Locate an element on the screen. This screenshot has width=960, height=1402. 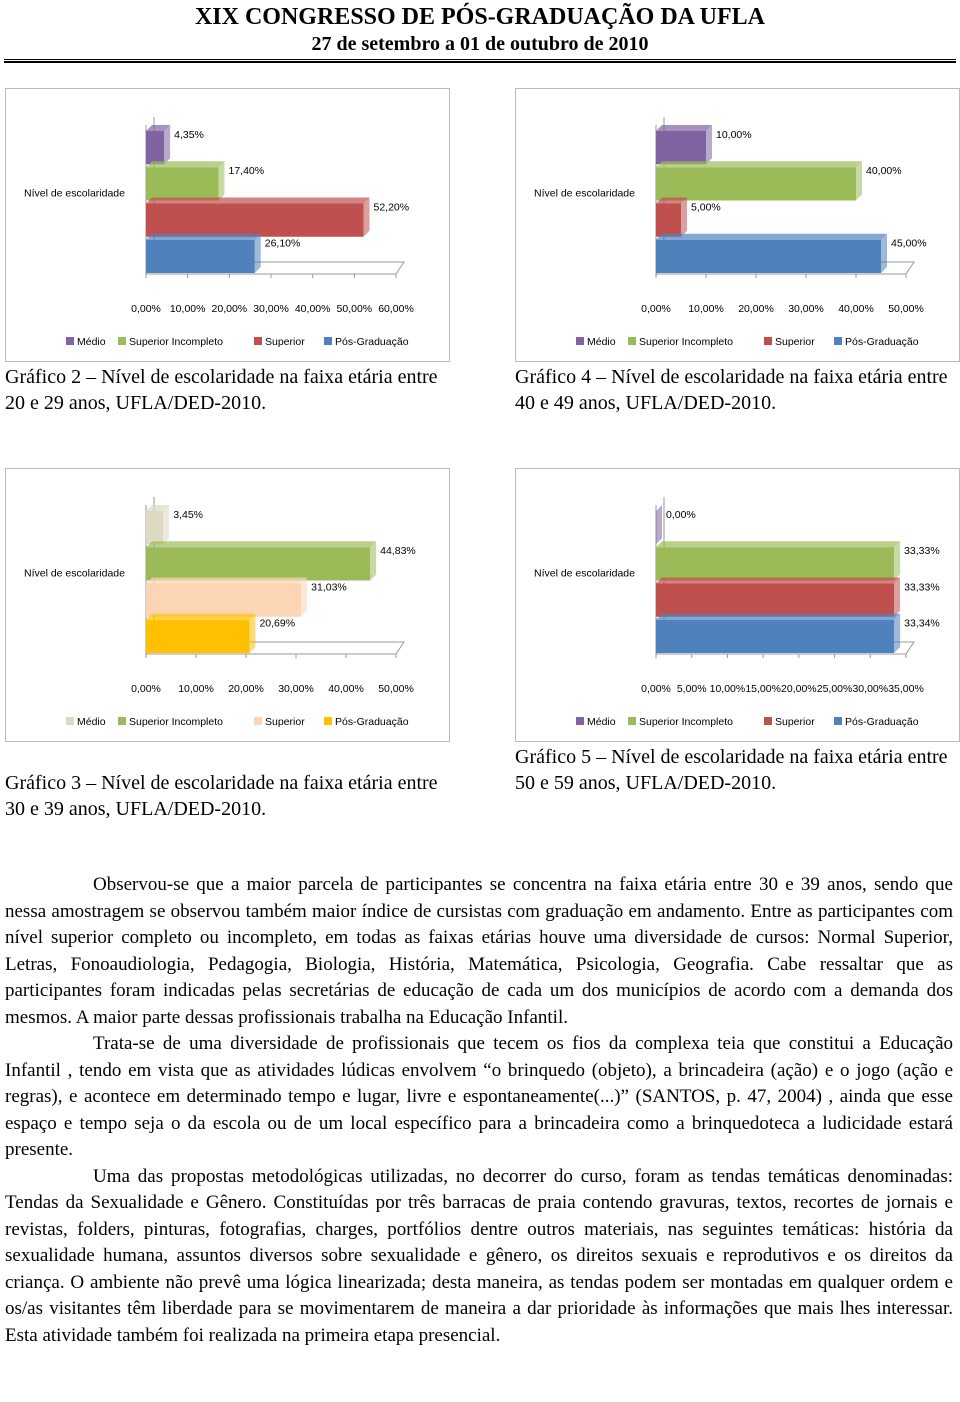
value-label: 0,00% is located at coordinates (681, 515).